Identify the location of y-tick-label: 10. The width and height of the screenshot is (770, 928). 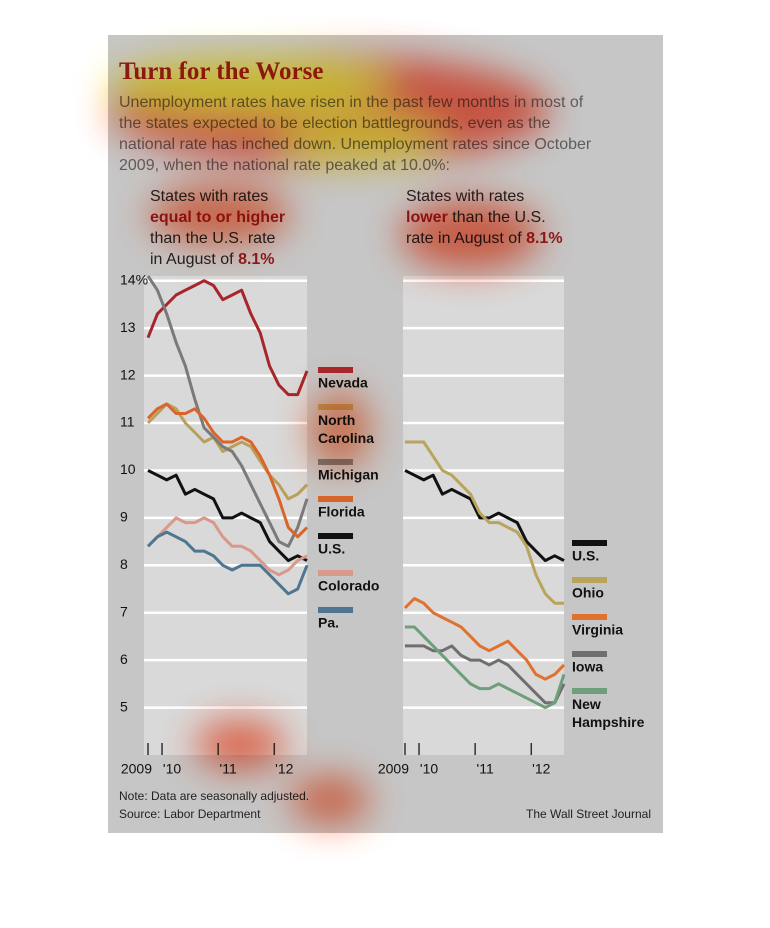
(128, 469).